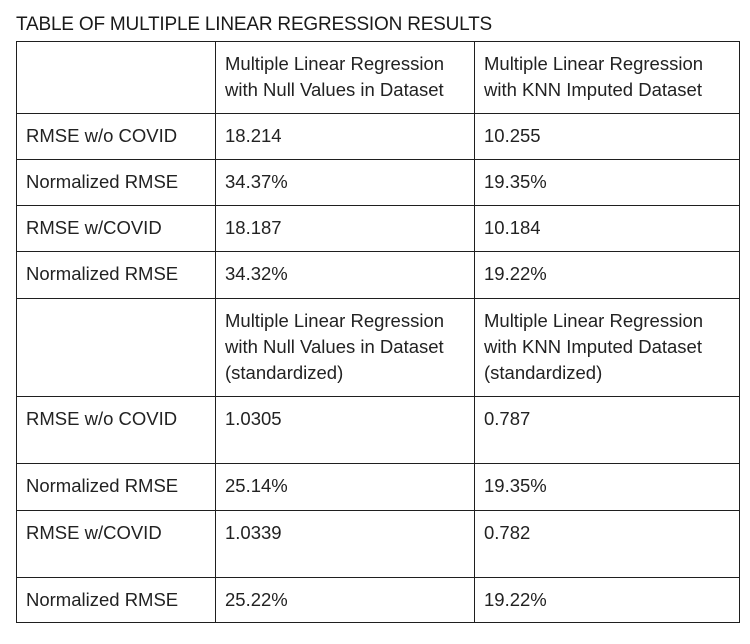 The width and height of the screenshot is (750, 644). What do you see at coordinates (284, 372) in the screenshot?
I see `header-null-values-line: (standardized)` at bounding box center [284, 372].